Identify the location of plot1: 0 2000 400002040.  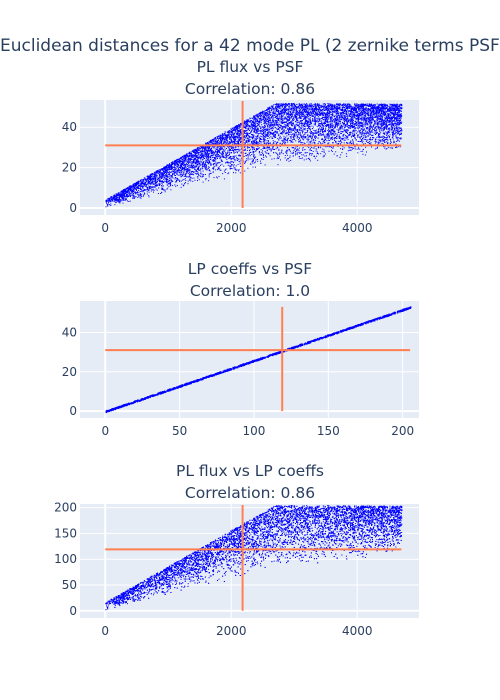
(240, 167).